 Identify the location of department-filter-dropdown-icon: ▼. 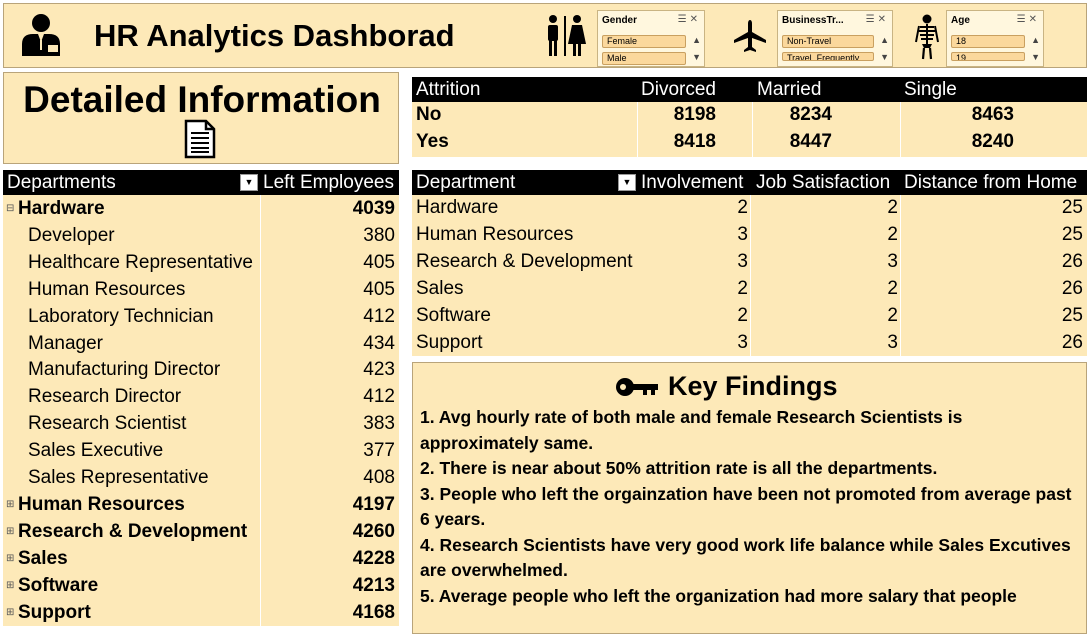
(627, 182).